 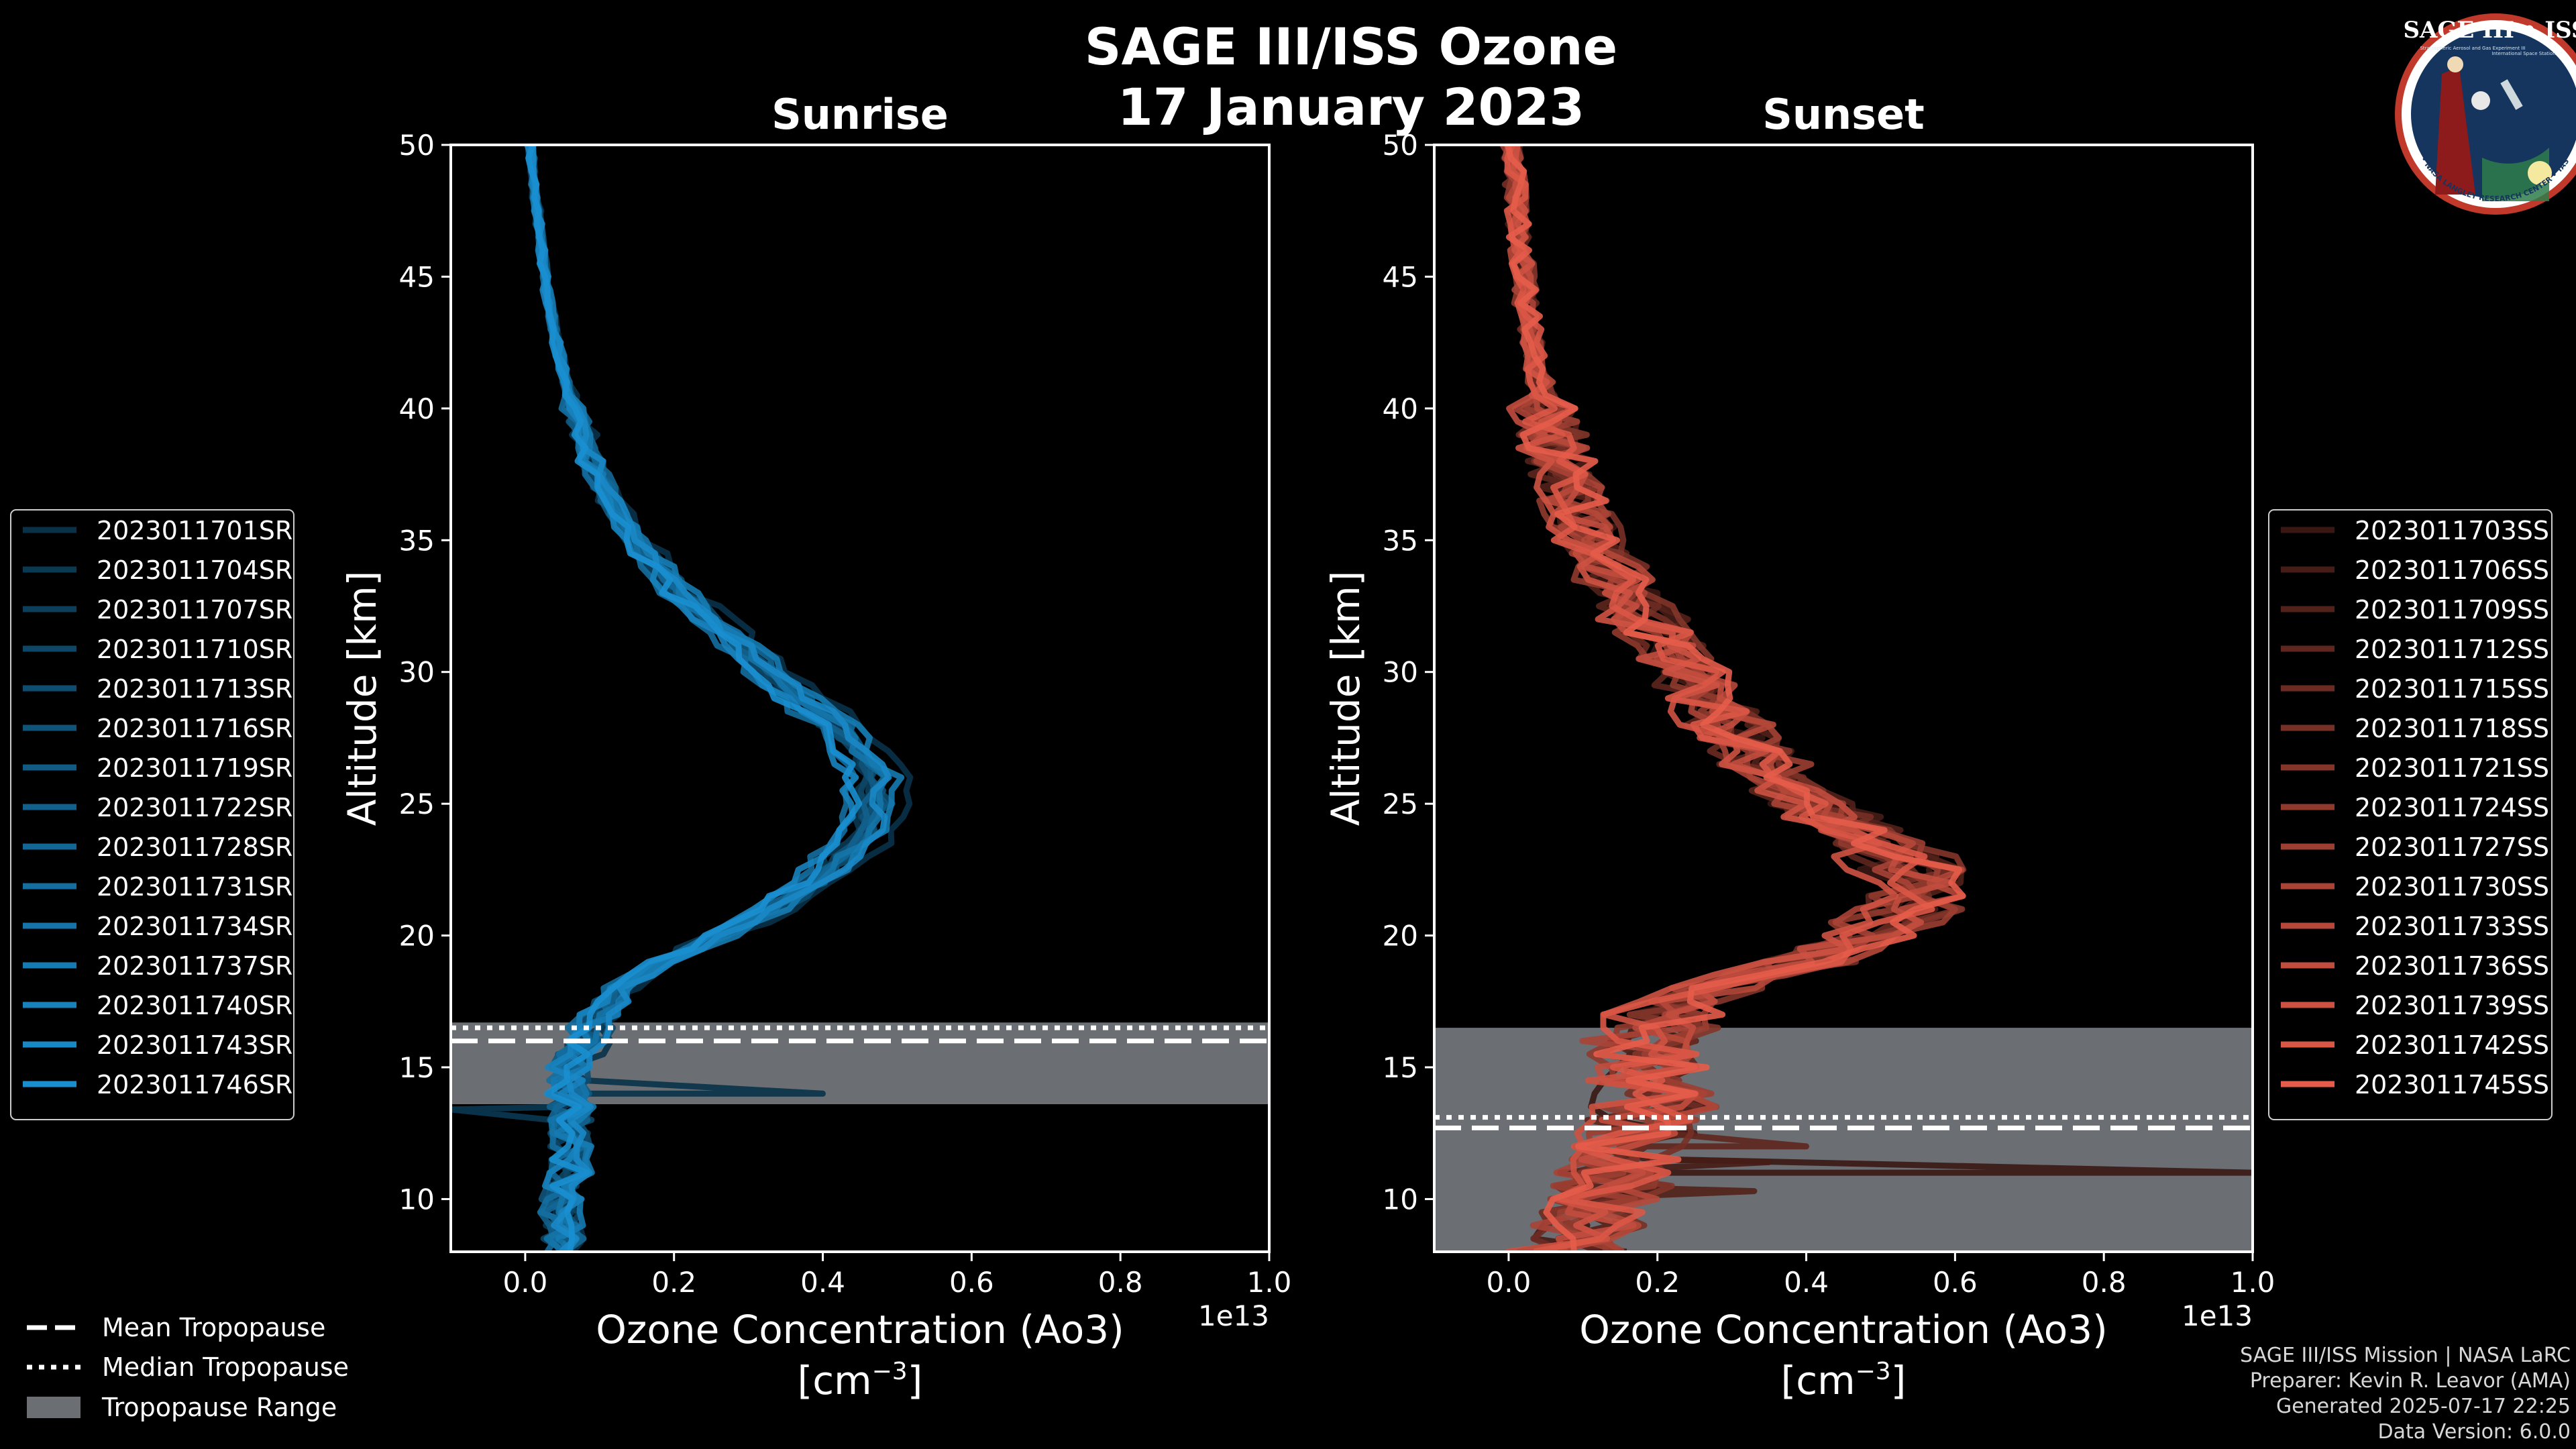 I want to click on logo-earth-icon, so click(x=2515, y=174).